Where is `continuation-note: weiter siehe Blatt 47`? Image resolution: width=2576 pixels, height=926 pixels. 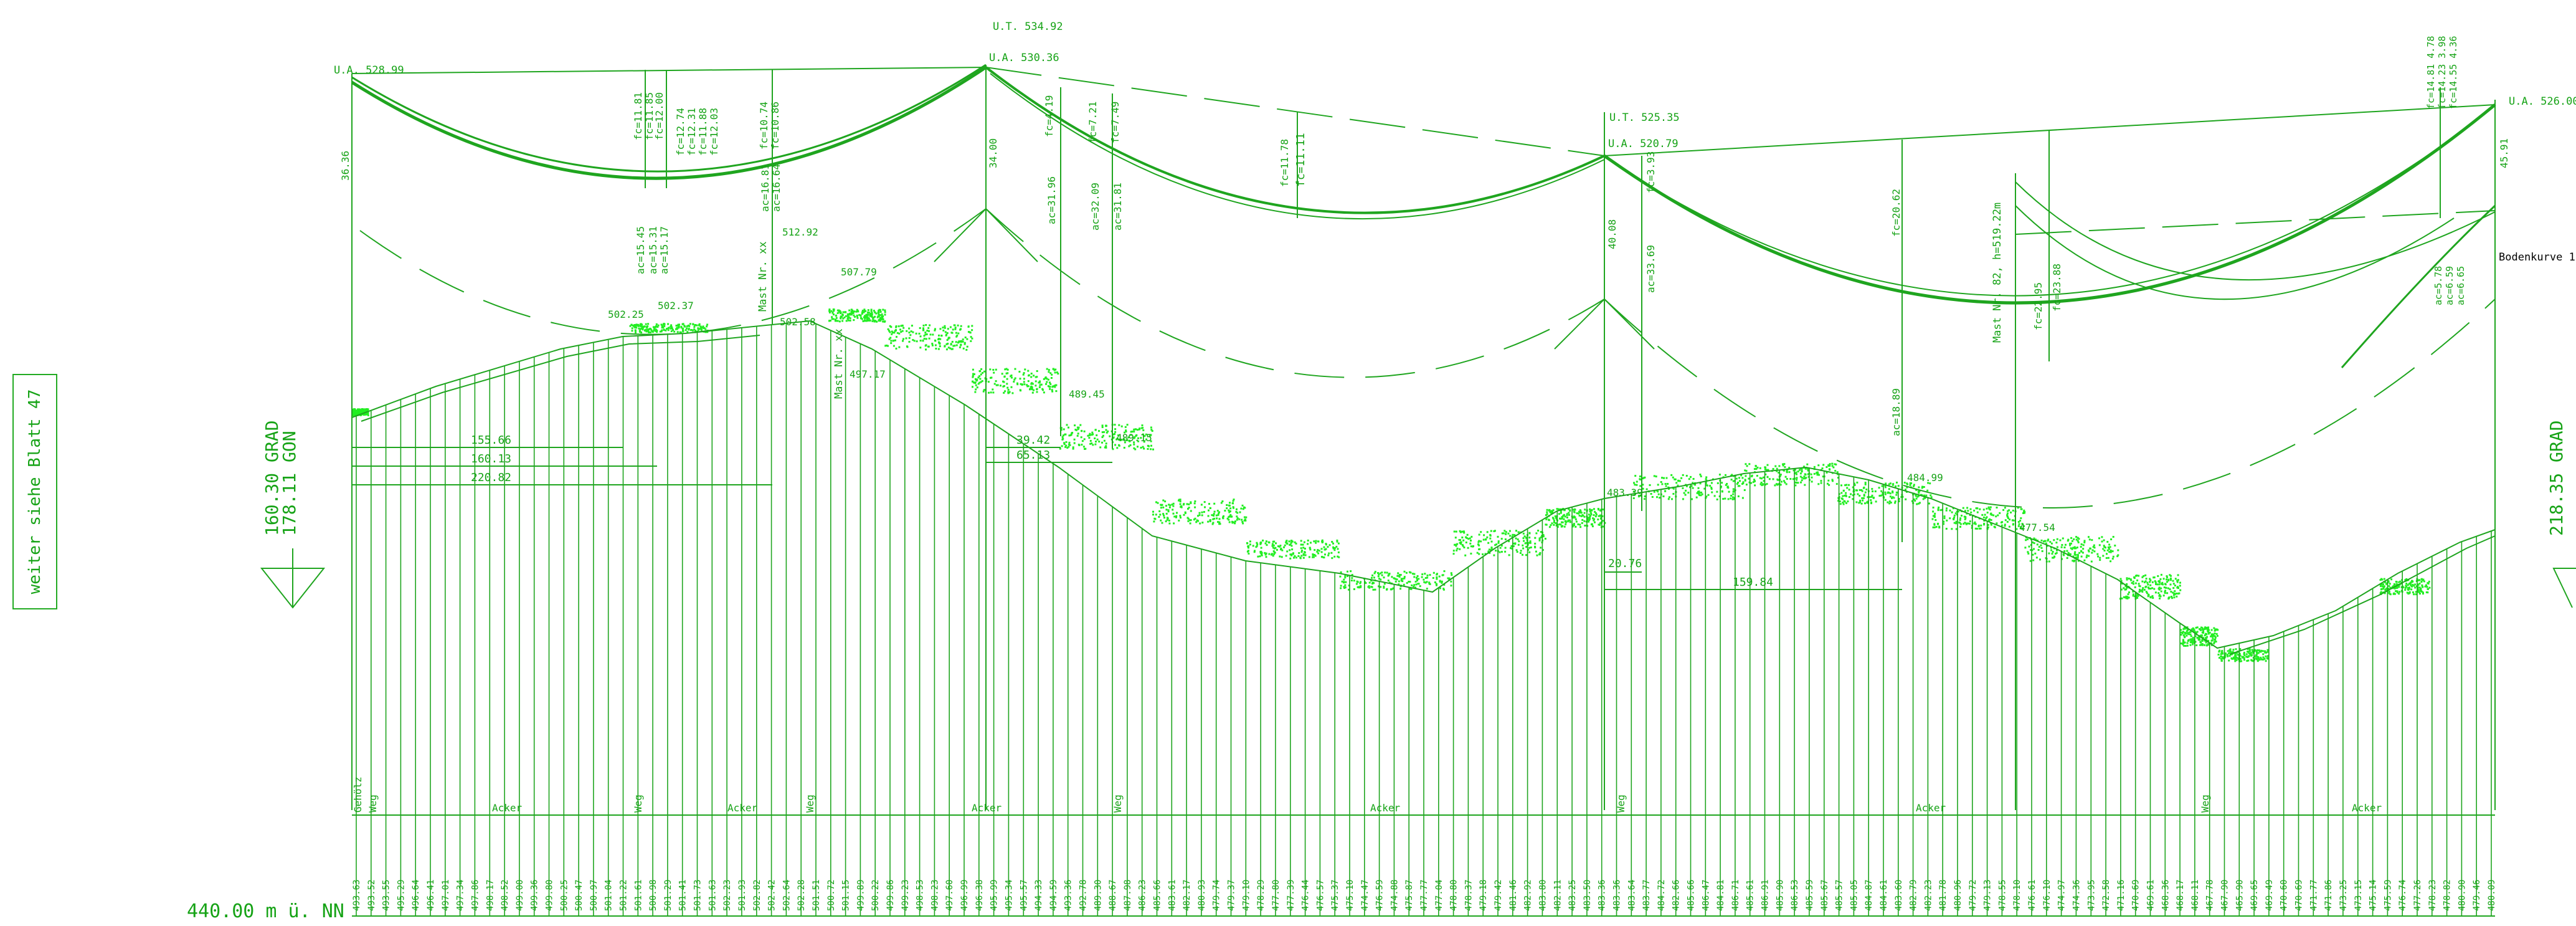
continuation-note: weiter siehe Blatt 47 is located at coordinates (34, 491).